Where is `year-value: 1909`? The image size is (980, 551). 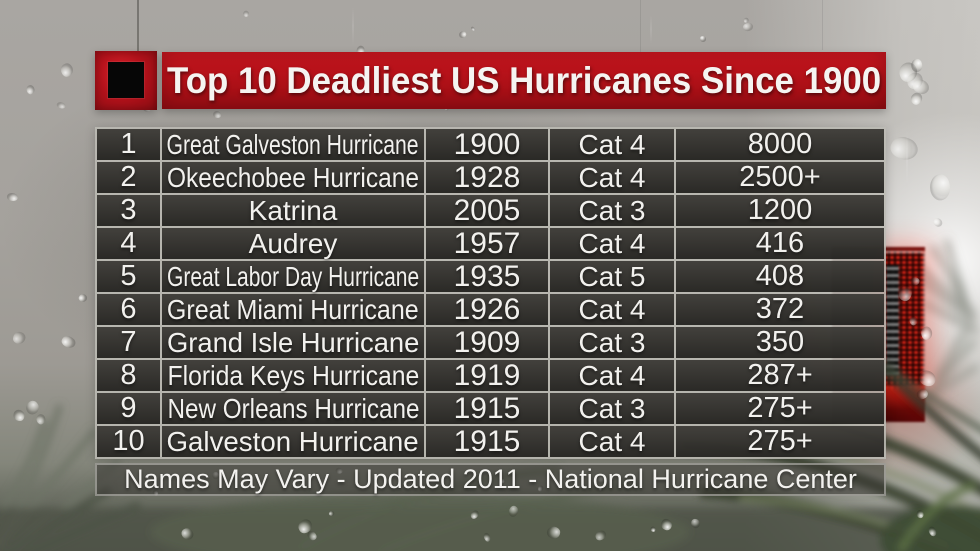 year-value: 1909 is located at coordinates (487, 342).